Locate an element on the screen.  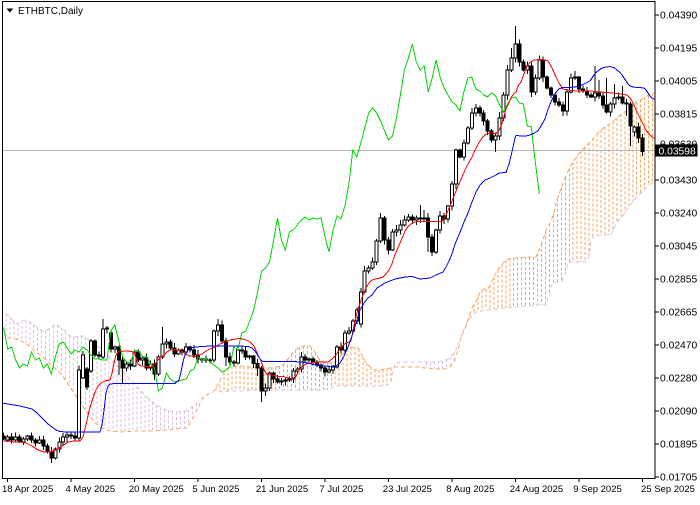
svg-text: 21 Jun 2025 is located at coordinates (282, 489).